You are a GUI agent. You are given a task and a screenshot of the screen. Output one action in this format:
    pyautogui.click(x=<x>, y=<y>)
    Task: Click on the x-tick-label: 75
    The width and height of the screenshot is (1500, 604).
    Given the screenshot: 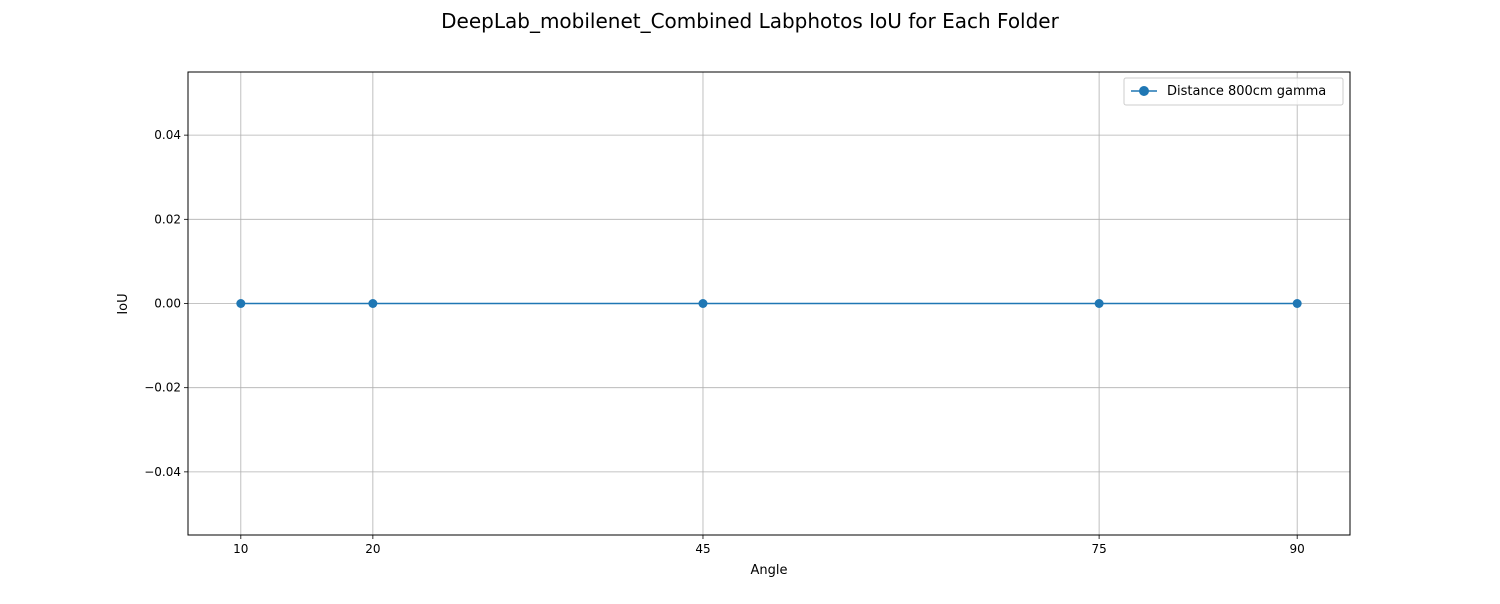 What is the action you would take?
    pyautogui.click(x=1098, y=549)
    